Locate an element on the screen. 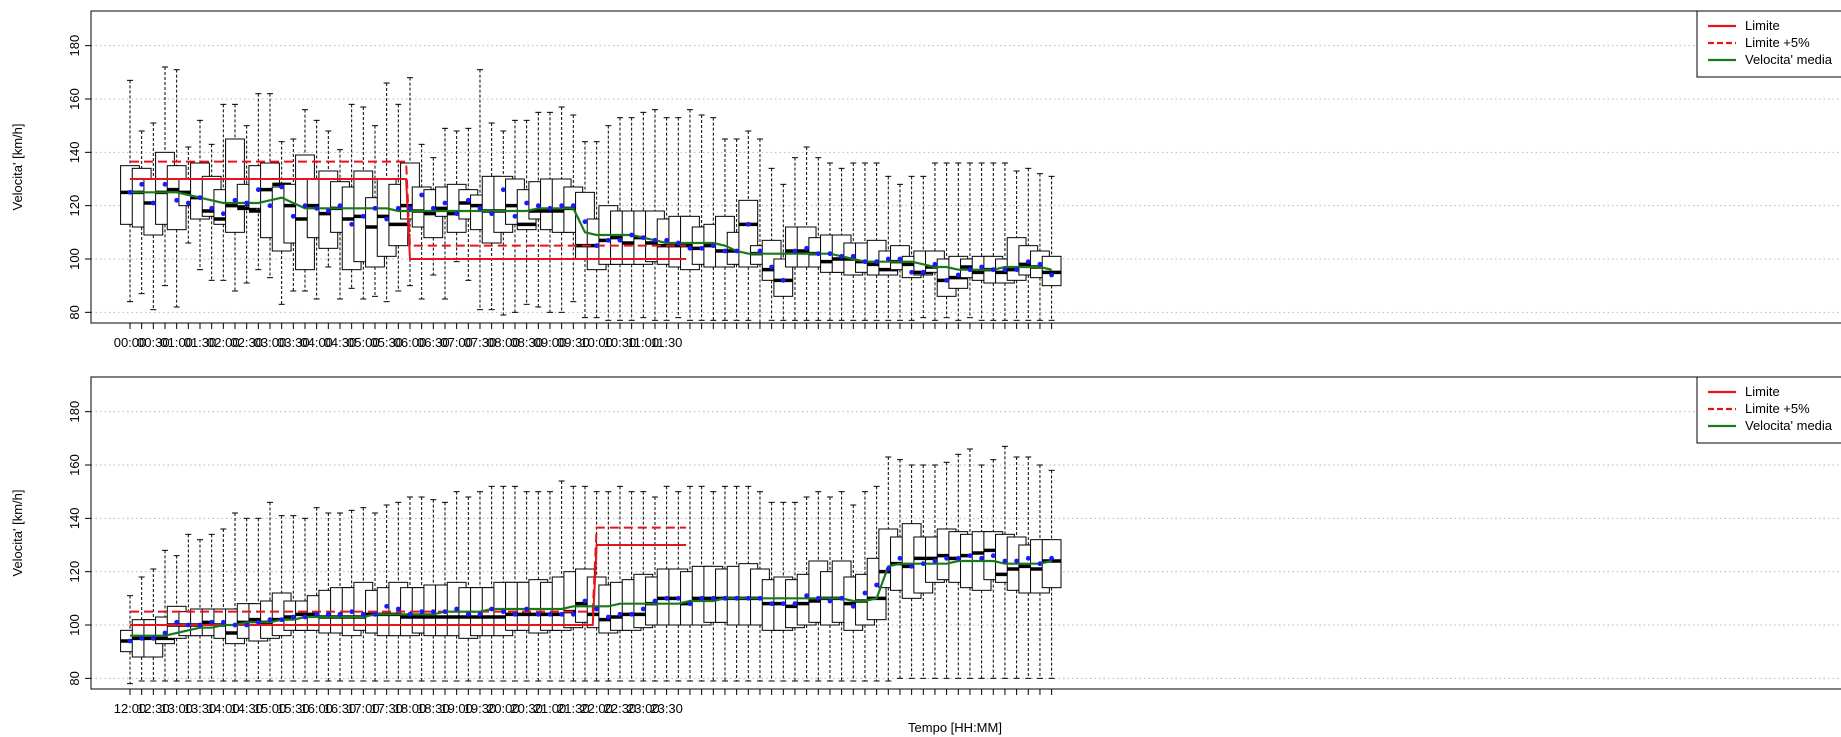 This screenshot has width=1841, height=737. box-iqr is located at coordinates (783, 277).